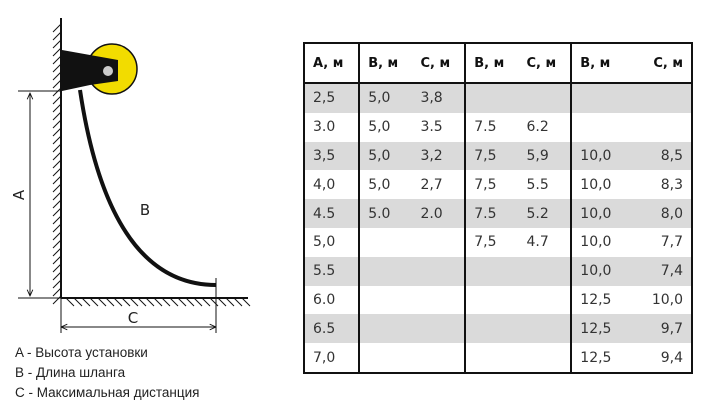 This screenshot has width=707, height=410. I want to click on table-row: 2,5 5,0 3,8, so click(498, 98).